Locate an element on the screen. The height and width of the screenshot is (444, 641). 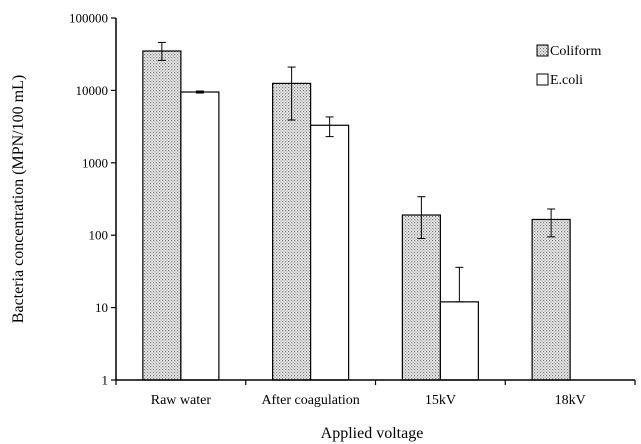
x-category-label: 15kV is located at coordinates (440, 400).